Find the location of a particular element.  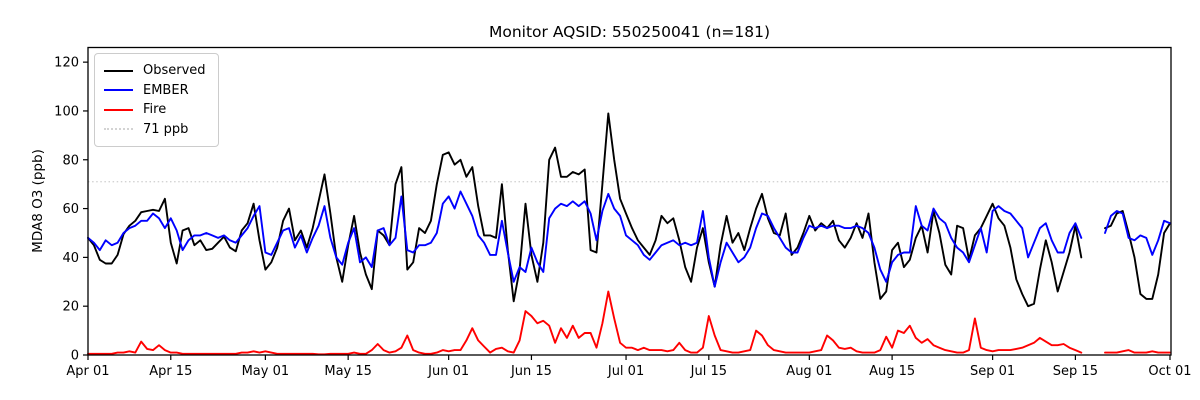

fire-line is located at coordinates (629, 323).